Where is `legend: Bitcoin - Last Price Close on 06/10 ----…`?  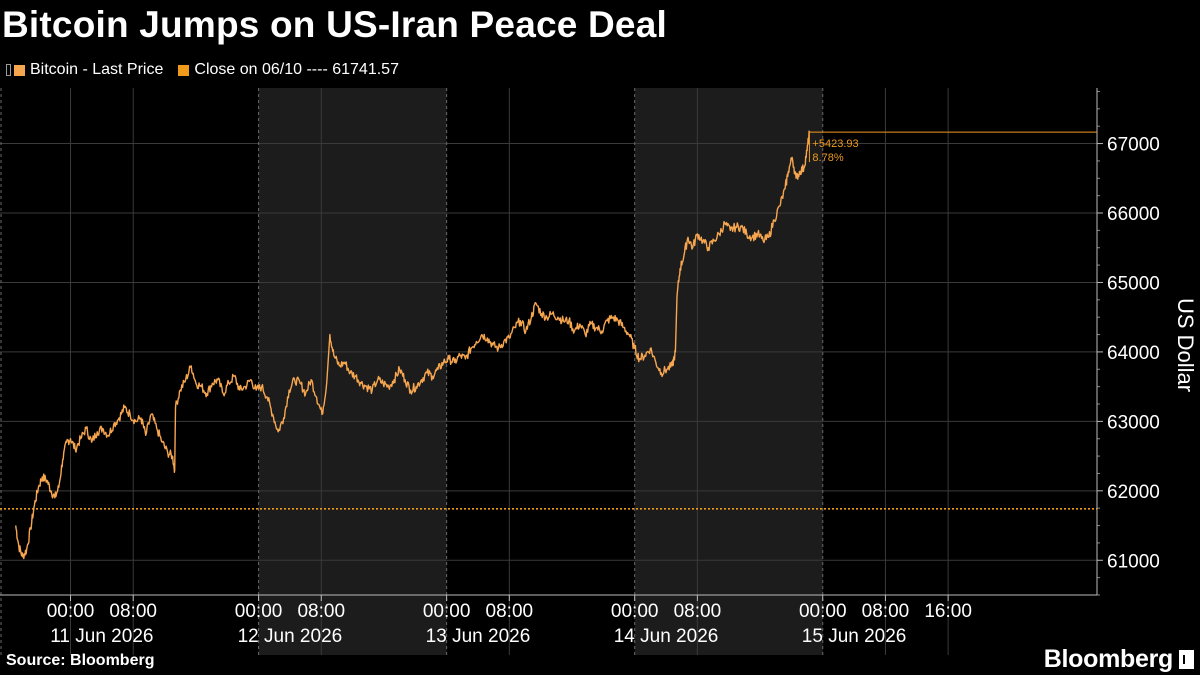
legend: Bitcoin - Last Price Close on 06/10 ----… is located at coordinates (210, 70).